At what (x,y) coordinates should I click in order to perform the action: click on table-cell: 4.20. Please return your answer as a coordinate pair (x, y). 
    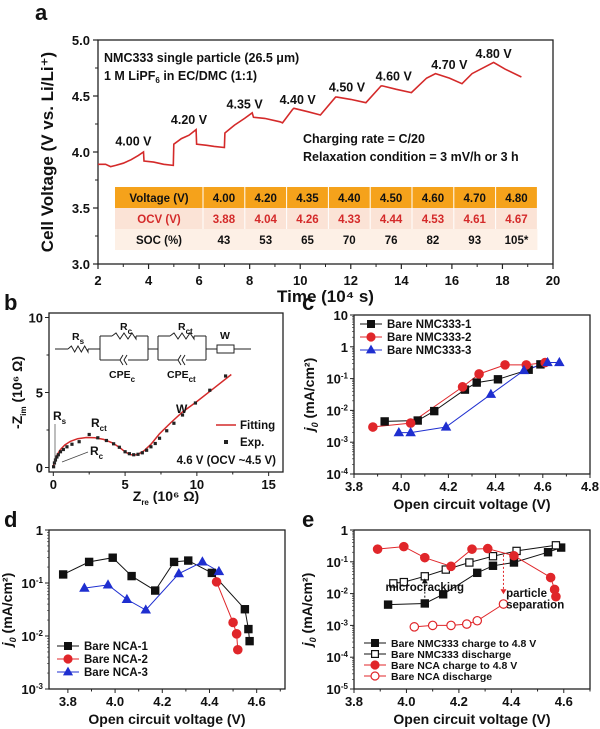
    Looking at the image, I should click on (266, 199).